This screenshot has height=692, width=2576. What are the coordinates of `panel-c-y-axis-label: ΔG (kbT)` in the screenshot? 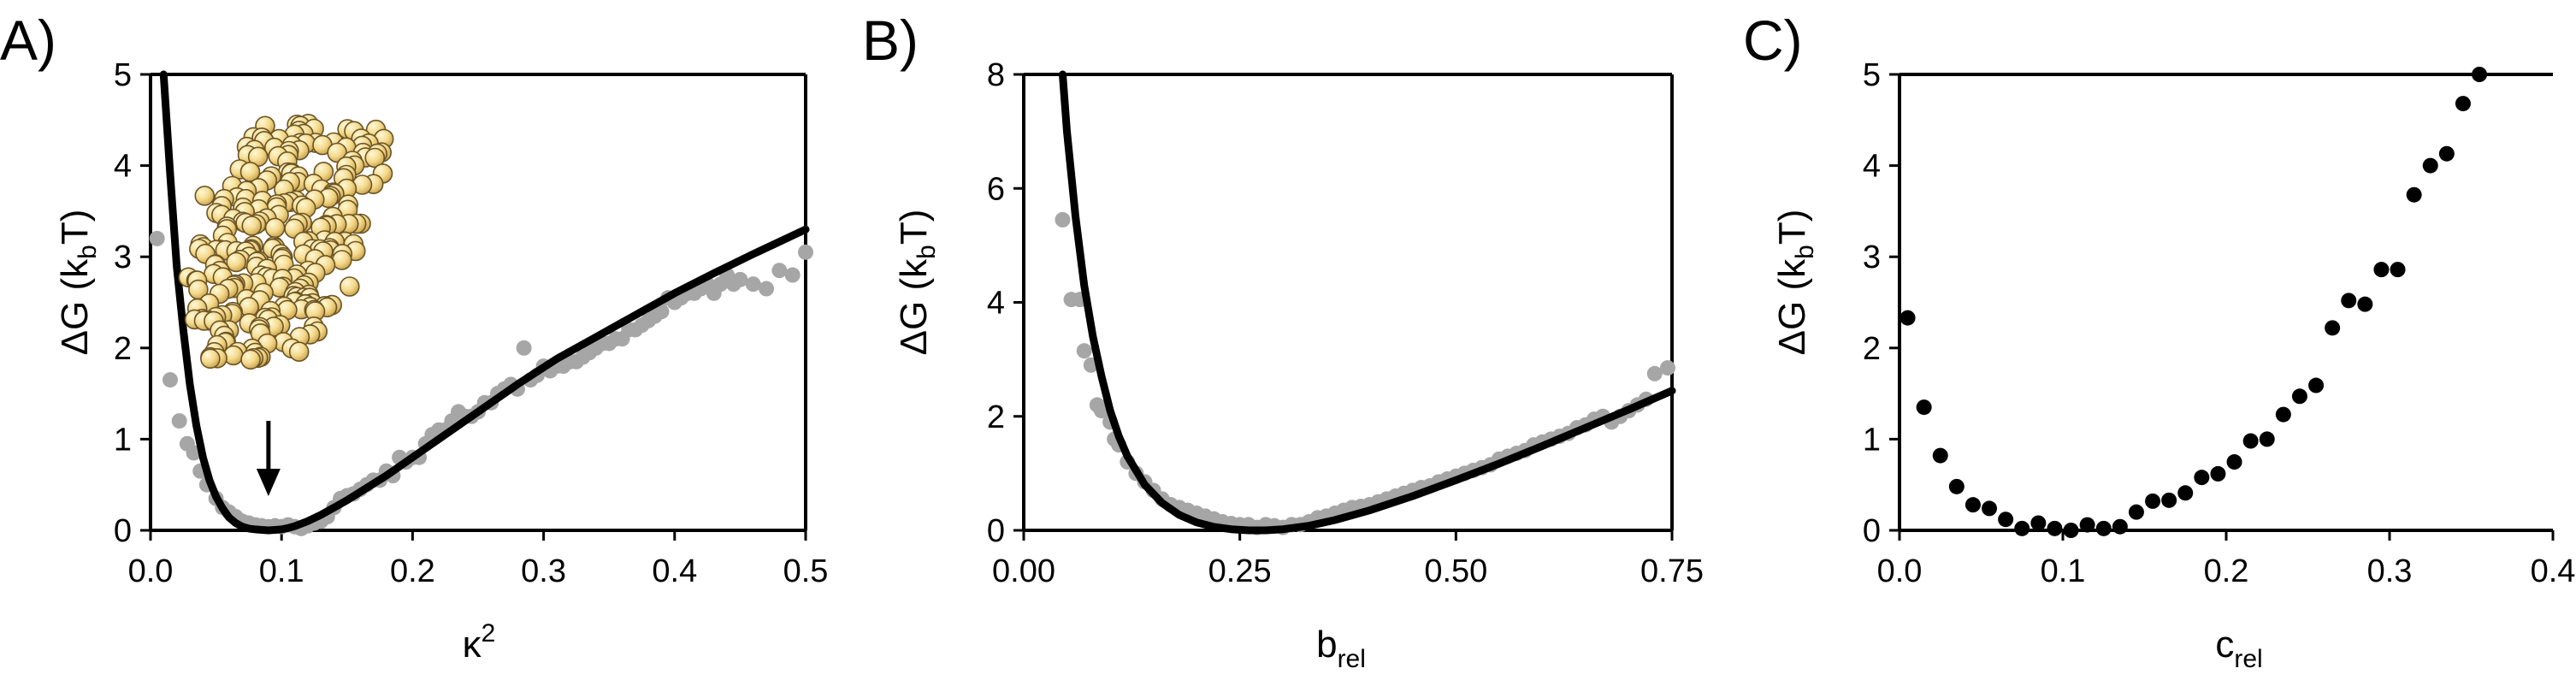 It's located at (1795, 283).